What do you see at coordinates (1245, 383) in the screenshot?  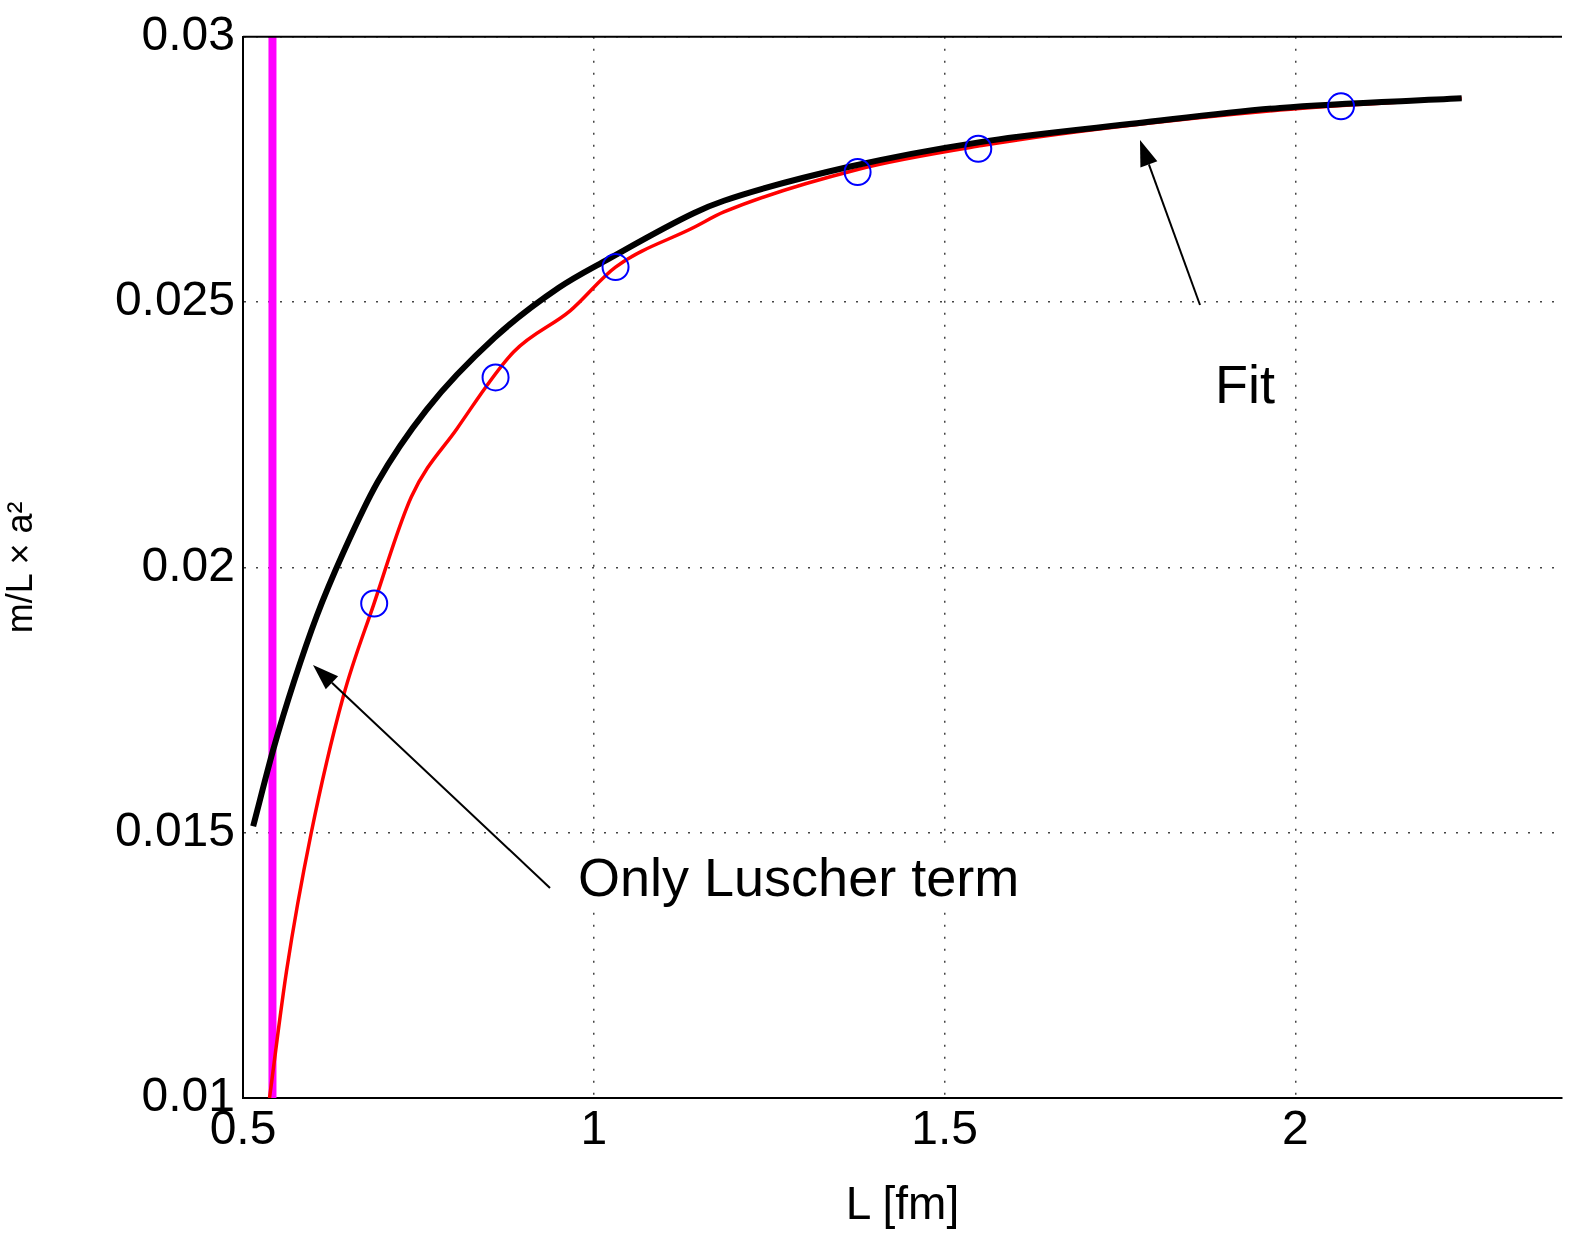 I see `annotation: Fit` at bounding box center [1245, 383].